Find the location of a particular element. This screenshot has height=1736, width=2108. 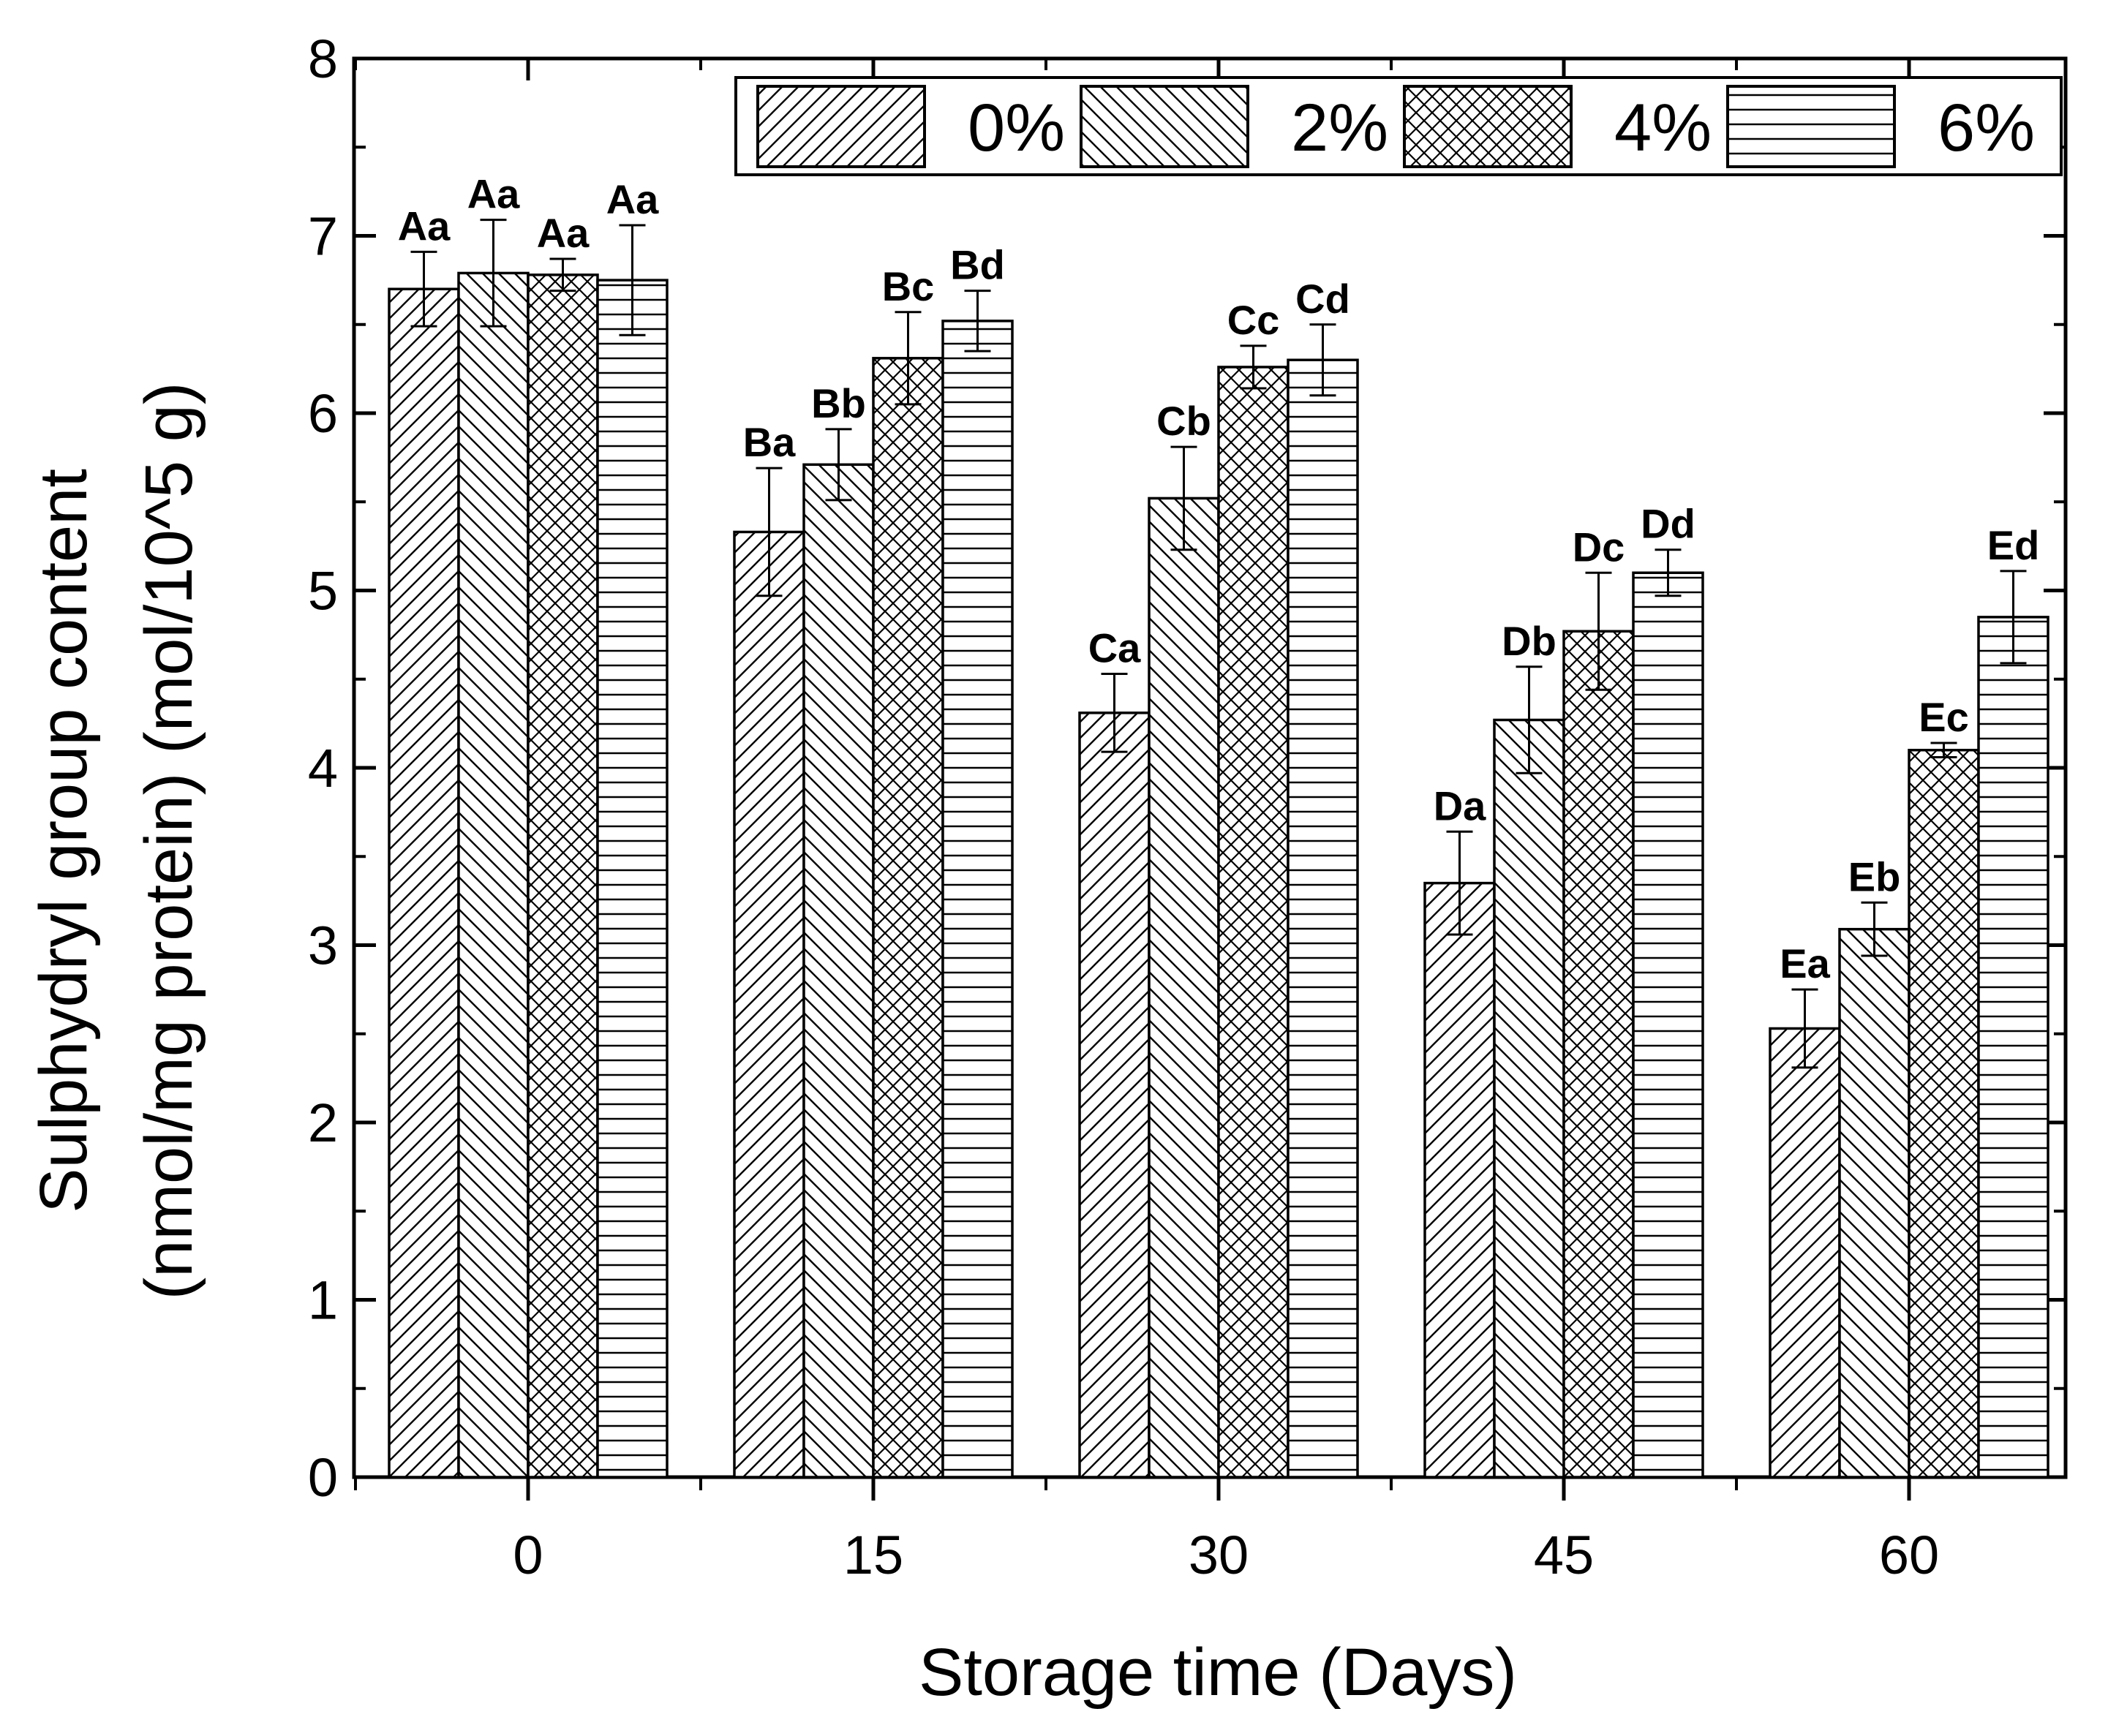

significance-label: Bb is located at coordinates (839, 403).